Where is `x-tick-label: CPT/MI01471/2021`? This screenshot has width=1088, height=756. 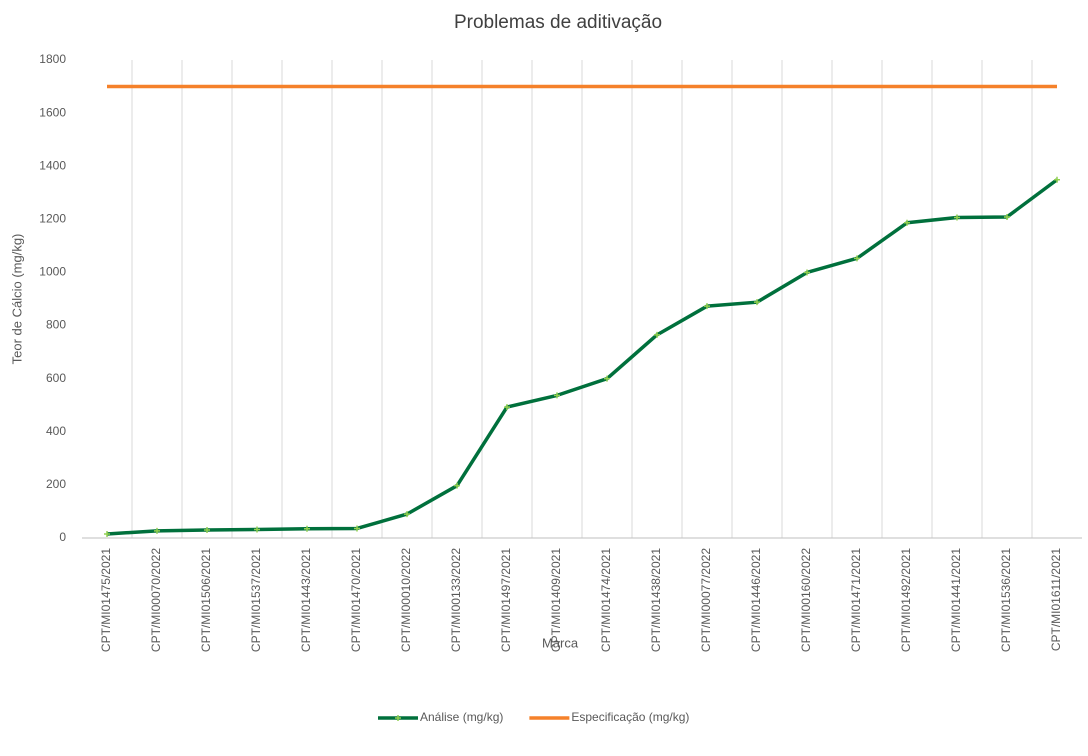 x-tick-label: CPT/MI01471/2021 is located at coordinates (856, 600).